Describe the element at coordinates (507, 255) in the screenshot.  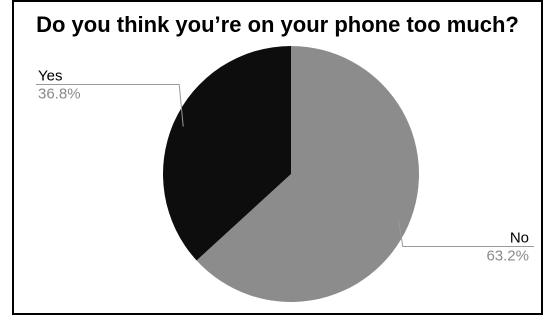
I see `slice-percent-no: 63.2%` at that location.